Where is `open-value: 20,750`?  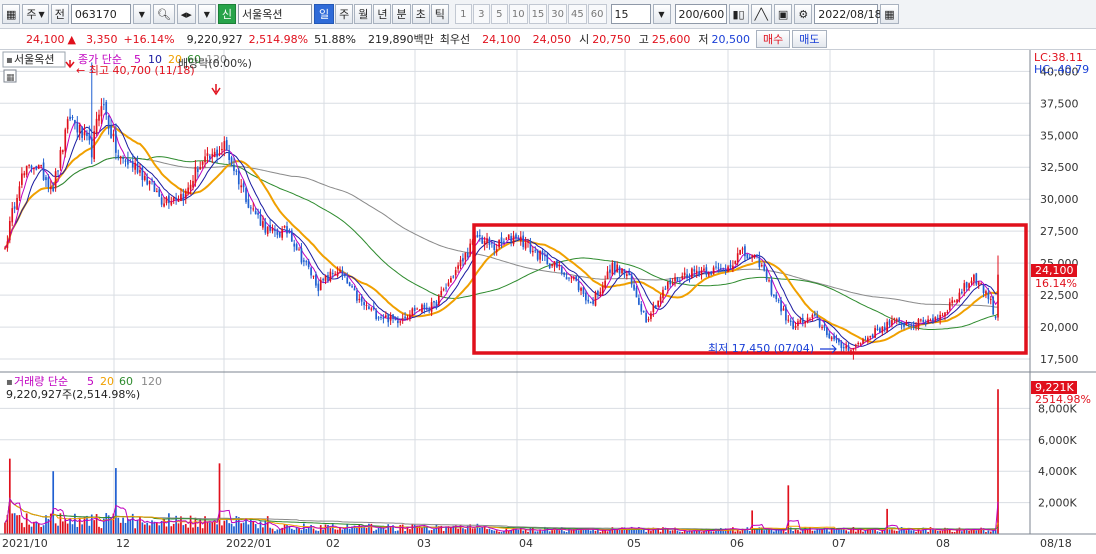
open-value: 20,750 is located at coordinates (611, 39).